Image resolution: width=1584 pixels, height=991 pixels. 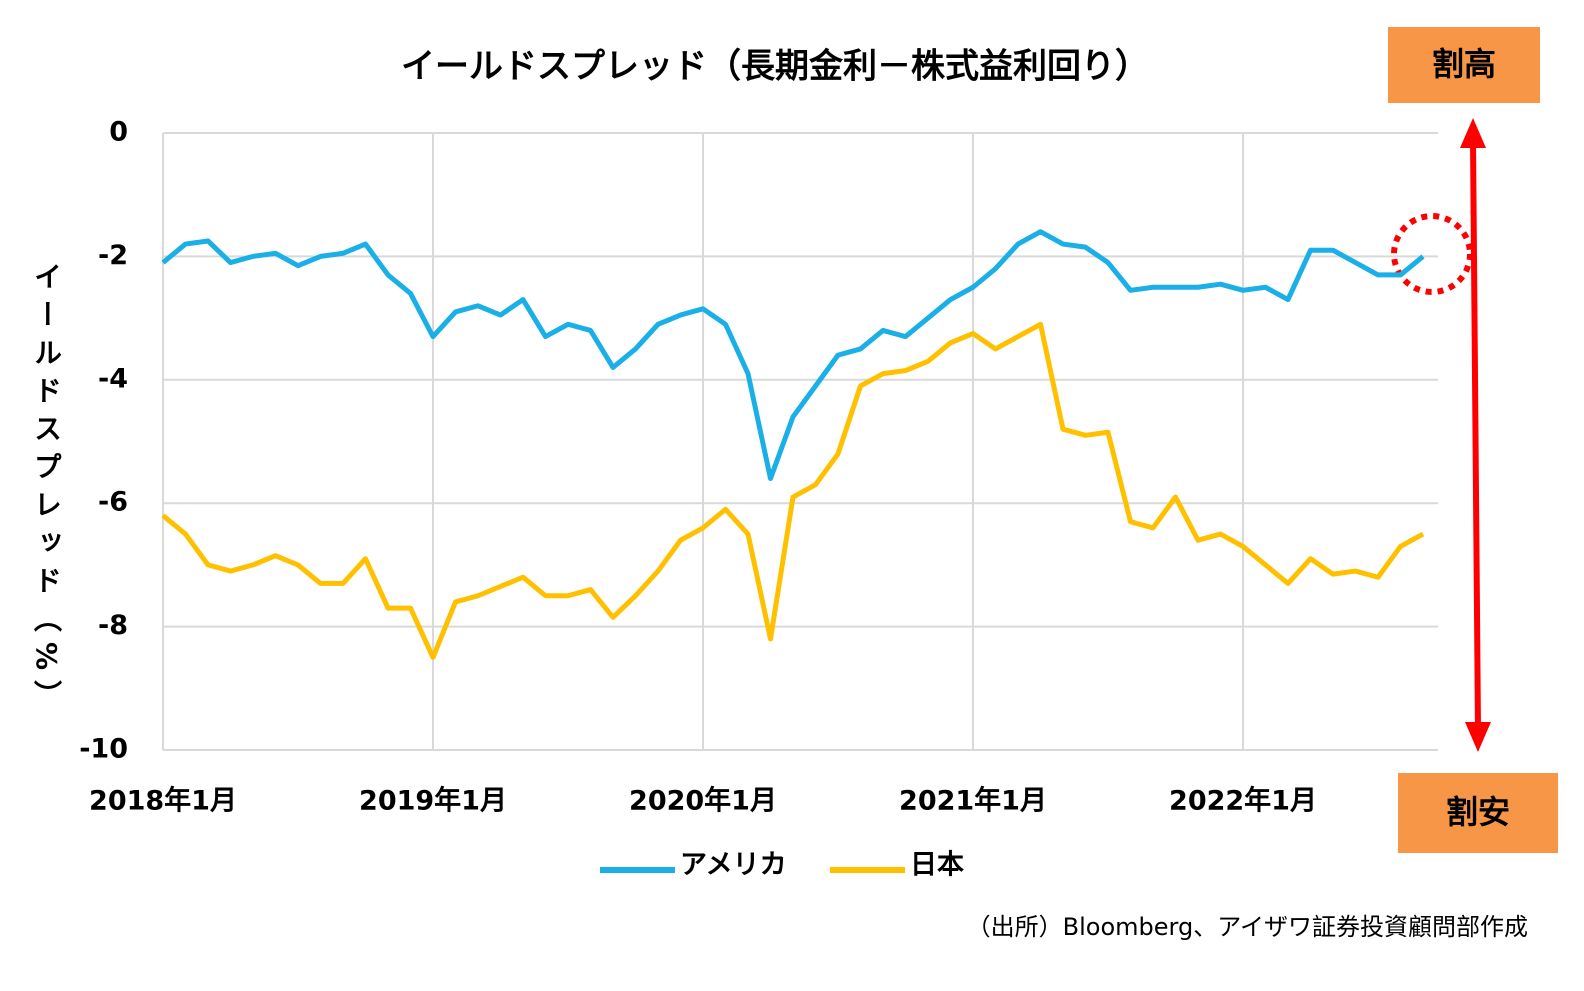 I want to click on y-axis-label: イールドスプレッド（%）, so click(x=46, y=490).